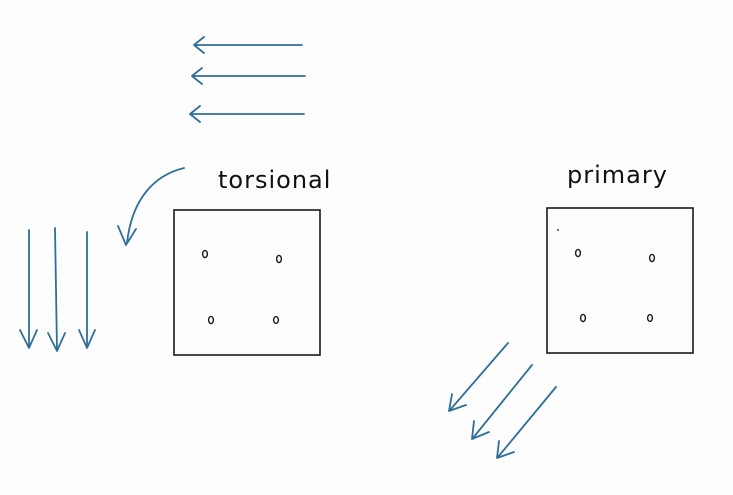 The width and height of the screenshot is (733, 495). What do you see at coordinates (247, 282) in the screenshot?
I see `torsional-box` at bounding box center [247, 282].